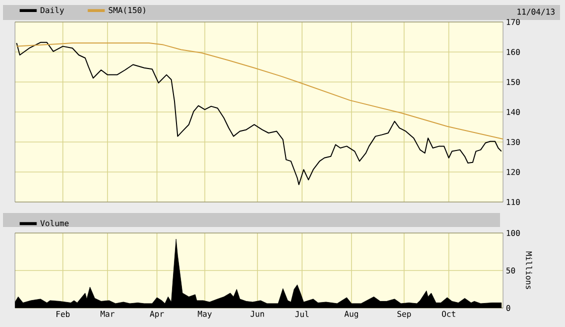 The height and width of the screenshot is (327, 565). Describe the element at coordinates (513, 112) in the screenshot. I see `y-tick-label: 140` at that location.